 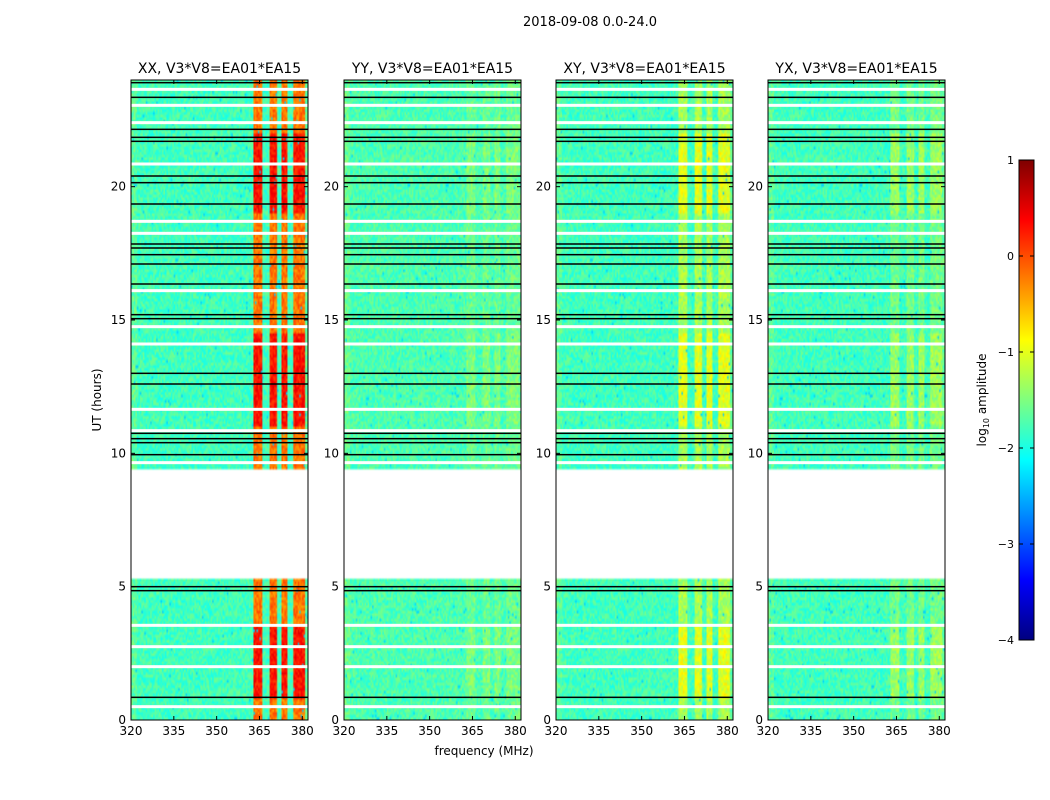 What do you see at coordinates (1006, 640) in the screenshot?
I see `colorbar-tick-label: −4` at bounding box center [1006, 640].